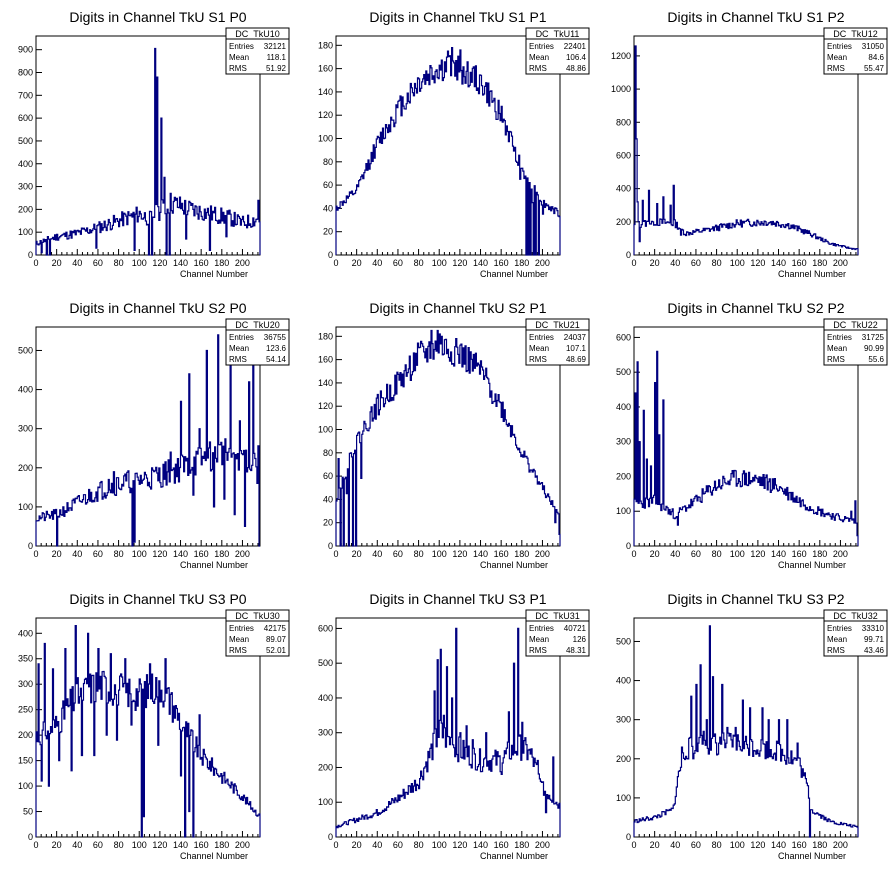  What do you see at coordinates (328, 208) in the screenshot?
I see `y-tick-label: 40` at bounding box center [328, 208].